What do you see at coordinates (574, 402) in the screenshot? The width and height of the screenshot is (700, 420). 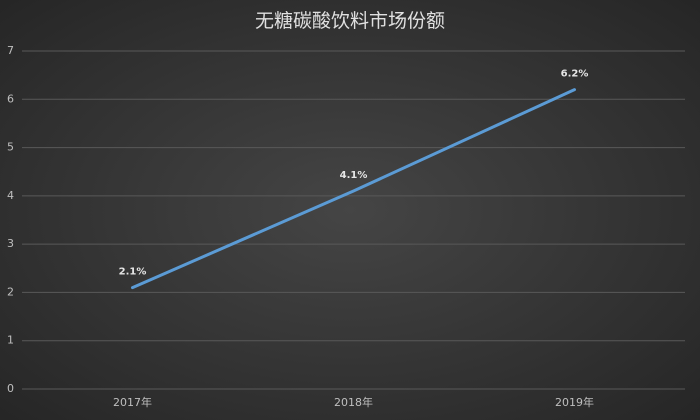 I see `x-tick-label: 2019年` at bounding box center [574, 402].